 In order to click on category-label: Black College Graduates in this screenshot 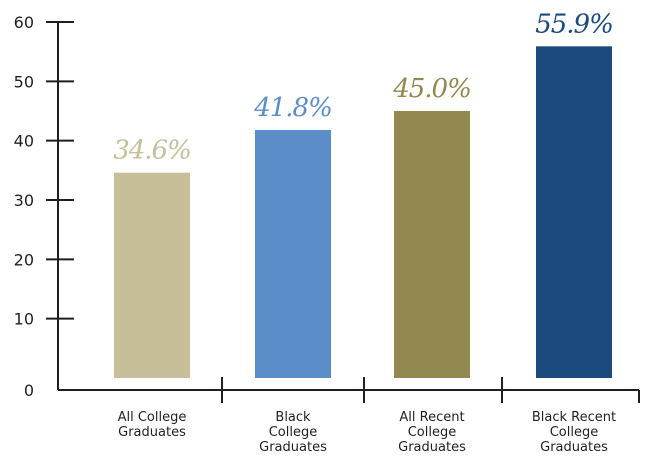, I will do `click(293, 432)`.